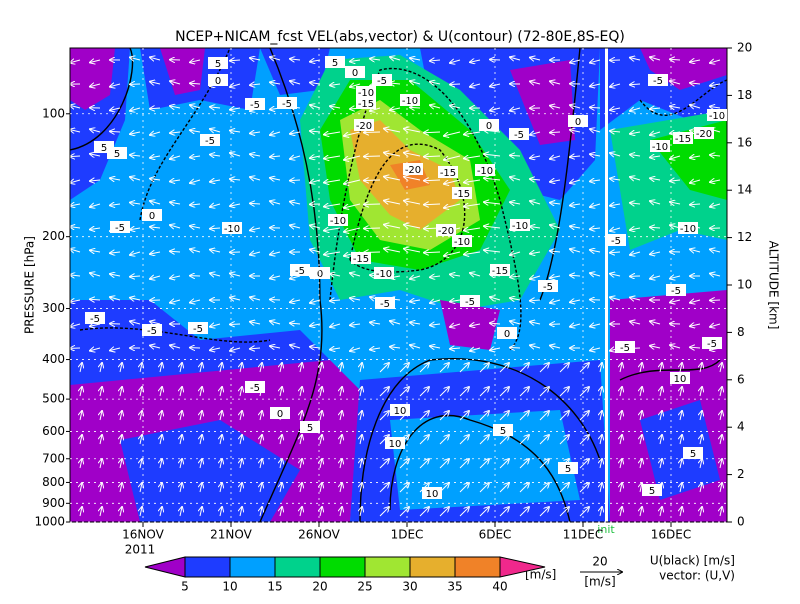 This screenshot has height=604, width=800. Describe the element at coordinates (583, 535) in the screenshot. I see `x-tick-label: 11DEC` at that location.